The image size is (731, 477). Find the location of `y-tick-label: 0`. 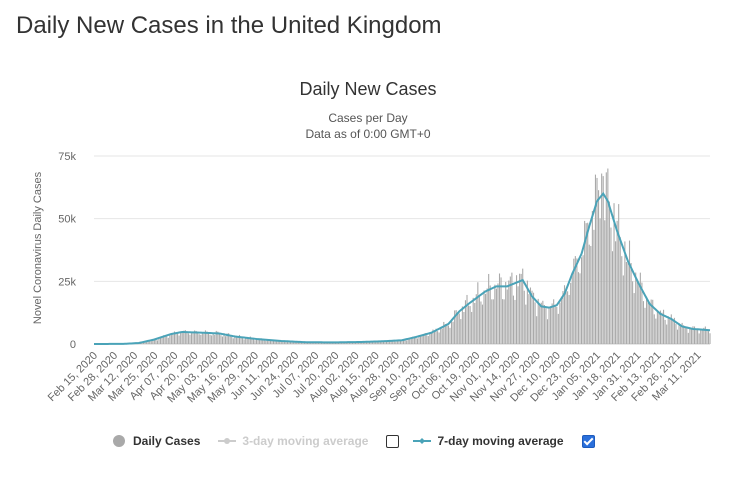

y-tick-label: 0 is located at coordinates (73, 345).